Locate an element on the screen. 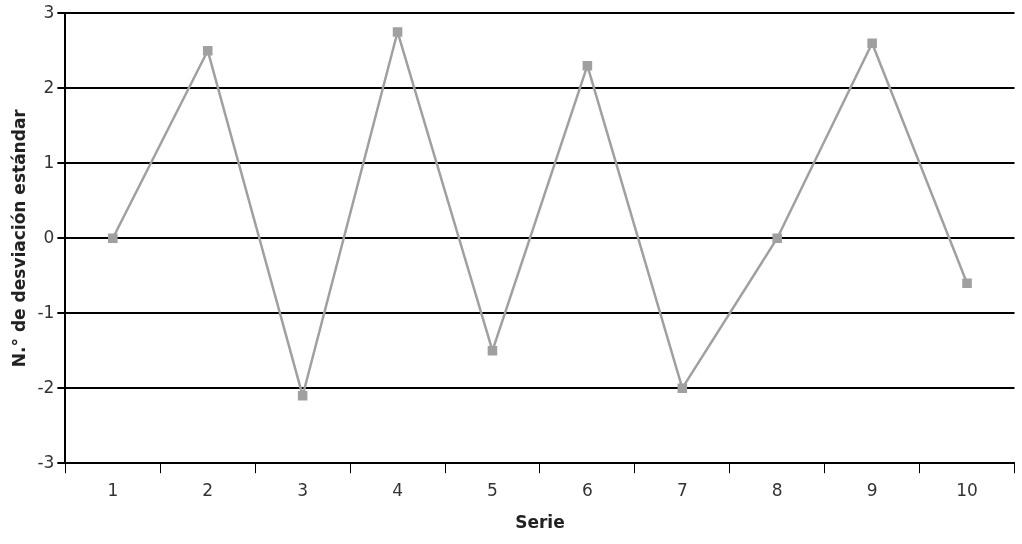 This screenshot has width=1022, height=544. y-tick-label: 1 is located at coordinates (49, 161).